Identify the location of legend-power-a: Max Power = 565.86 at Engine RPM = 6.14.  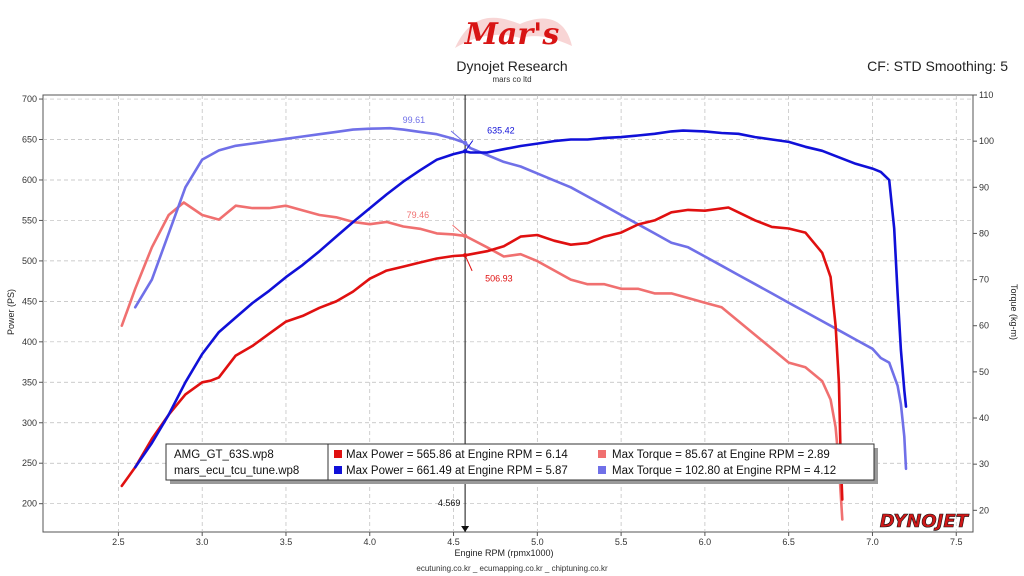
(457, 455).